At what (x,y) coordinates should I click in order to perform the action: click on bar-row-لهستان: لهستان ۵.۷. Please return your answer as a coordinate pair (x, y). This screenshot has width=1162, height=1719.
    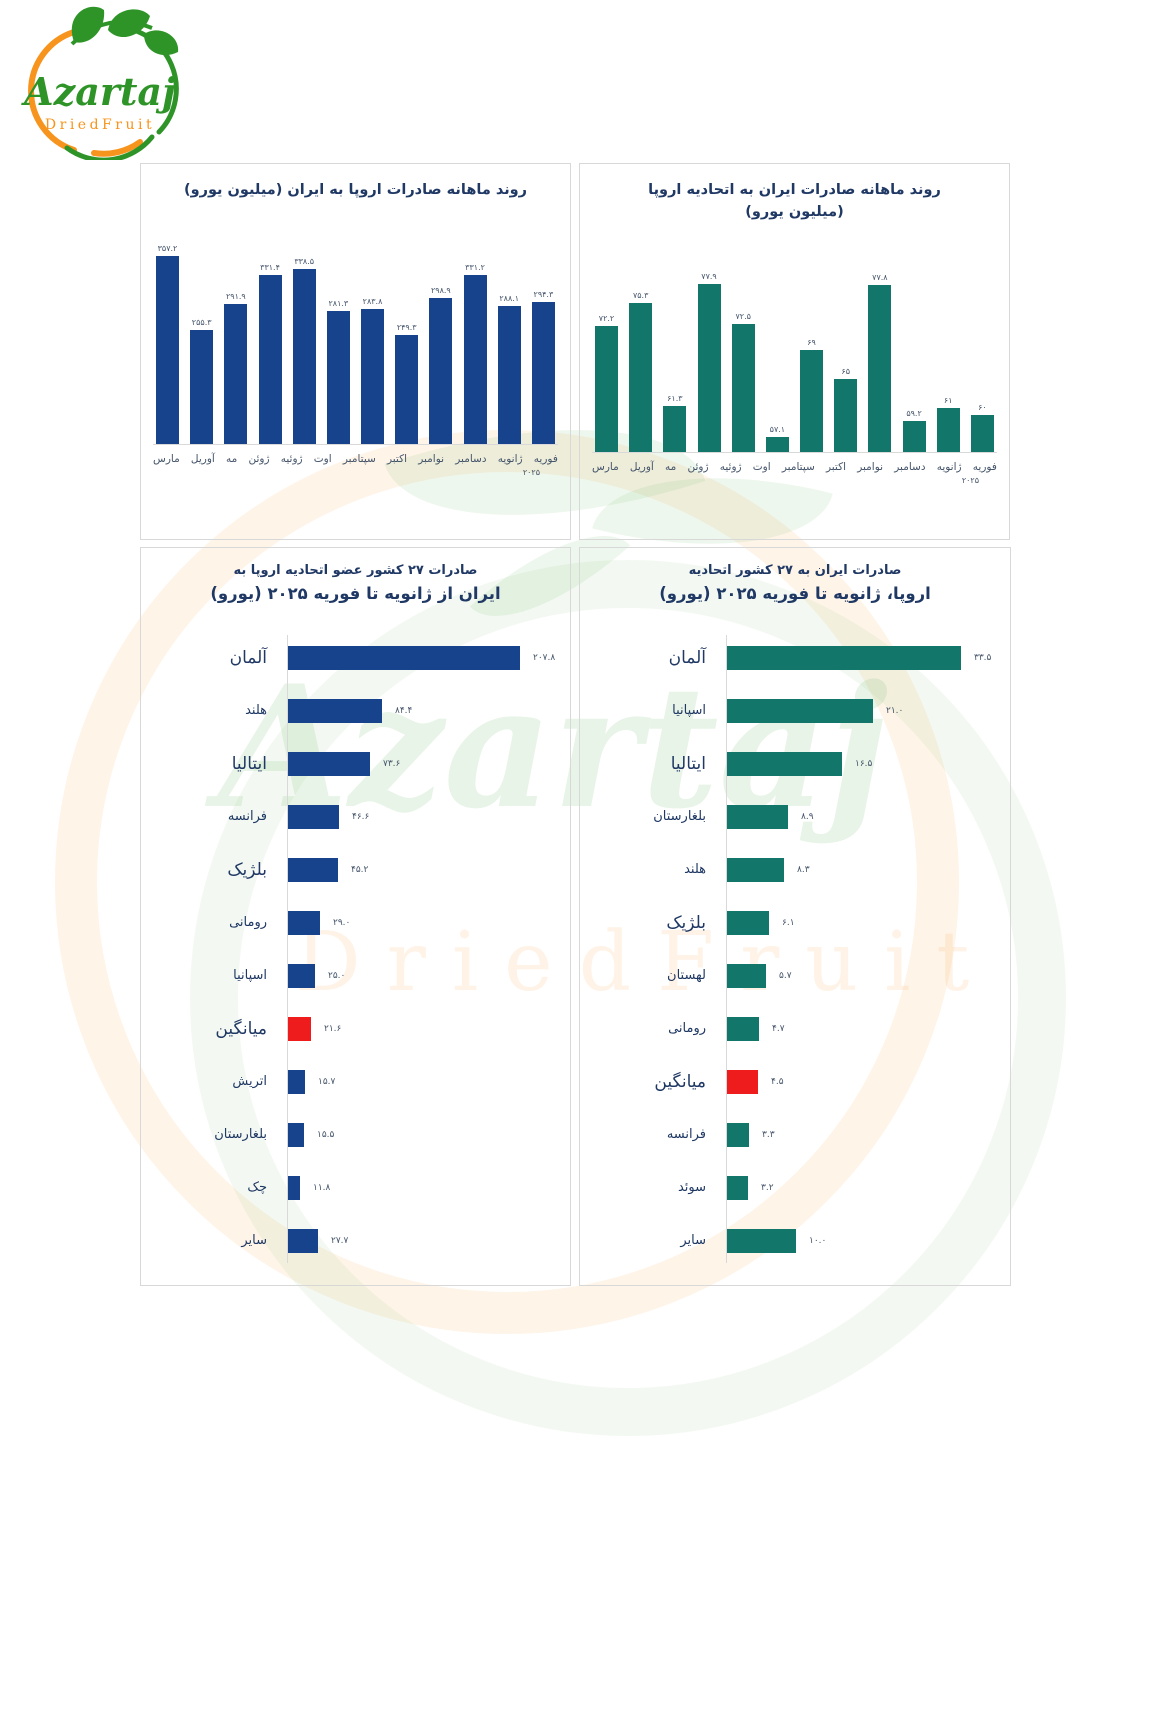
    Looking at the image, I should click on (795, 975).